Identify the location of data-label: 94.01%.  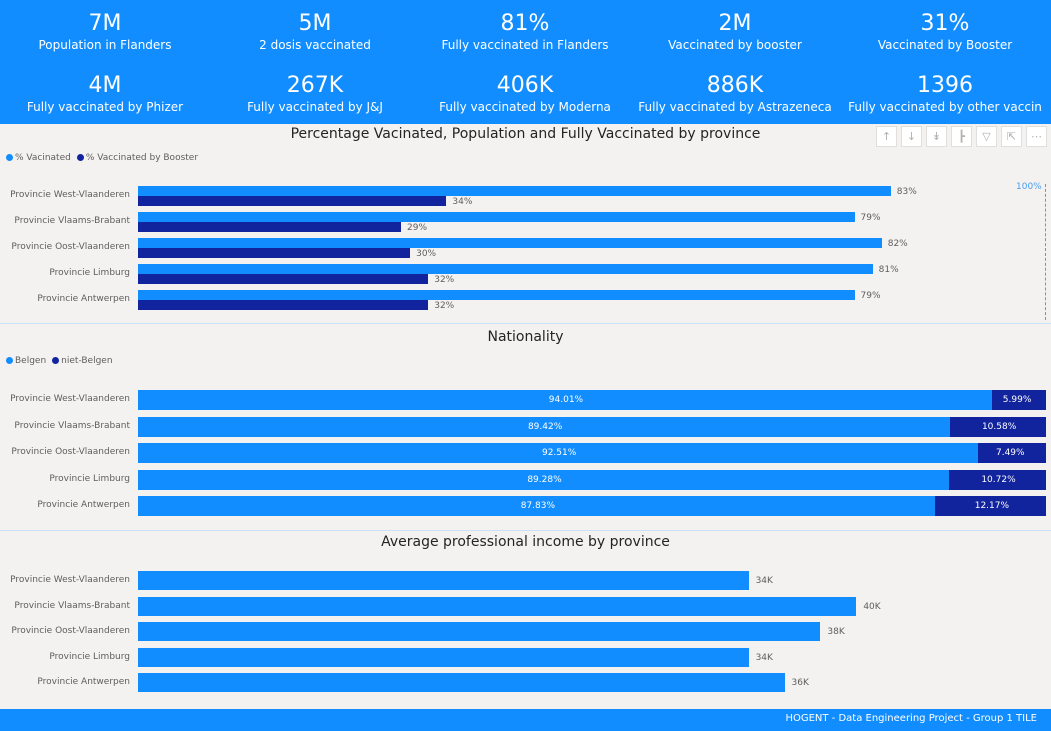
(566, 400).